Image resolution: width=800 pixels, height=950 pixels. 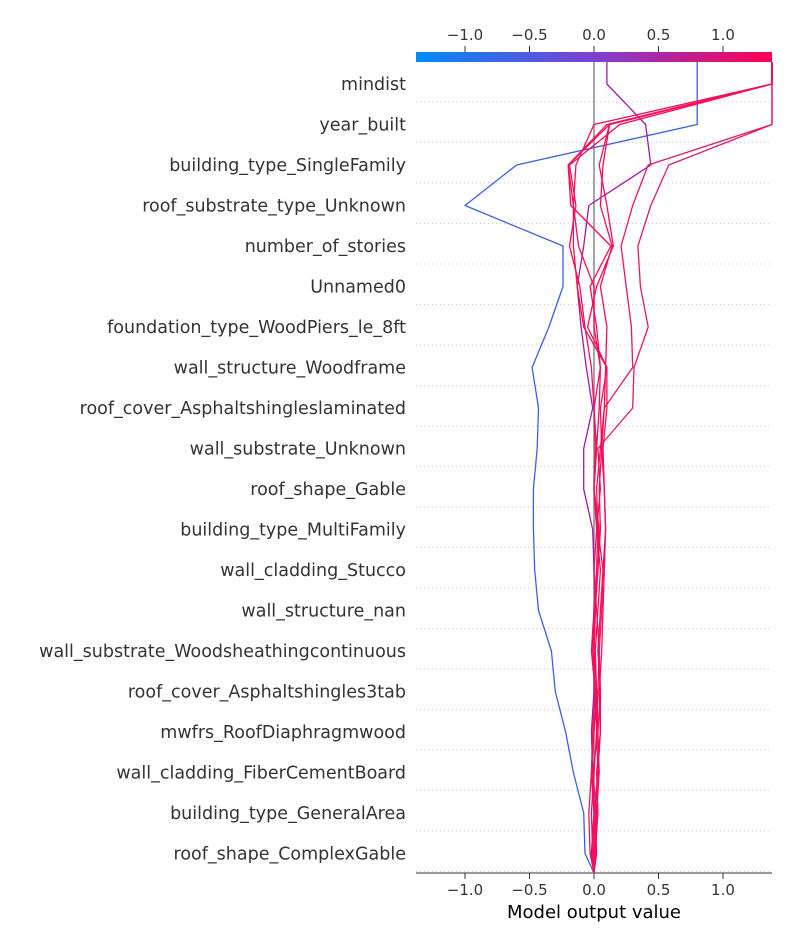 What do you see at coordinates (659, 890) in the screenshot?
I see `bottom-tick-label: 0.5` at bounding box center [659, 890].